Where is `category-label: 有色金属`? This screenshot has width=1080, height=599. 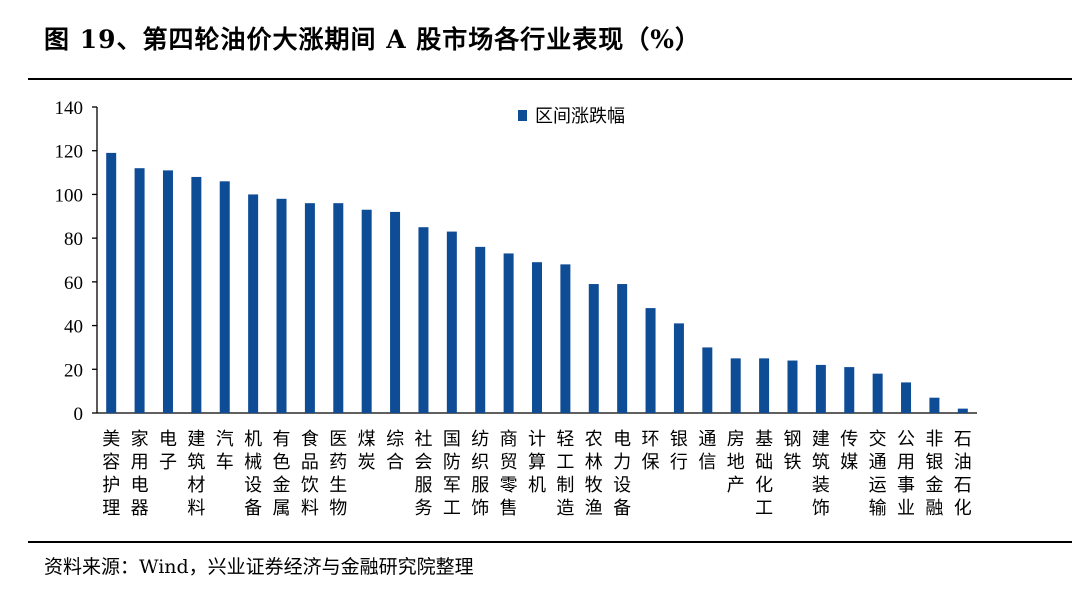 category-label: 有色金属 is located at coordinates (282, 474).